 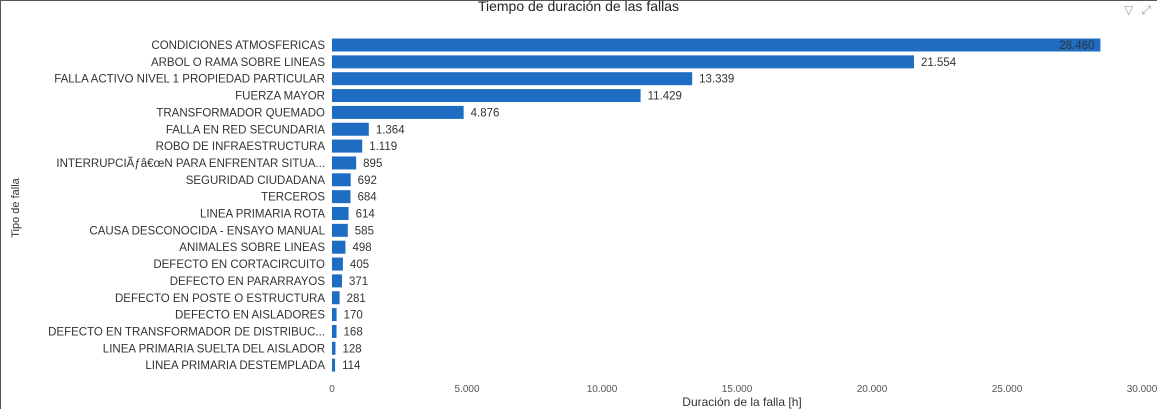 I want to click on category-label: ARBOL O RAMA SOBRE LINEAS, so click(x=238, y=63).